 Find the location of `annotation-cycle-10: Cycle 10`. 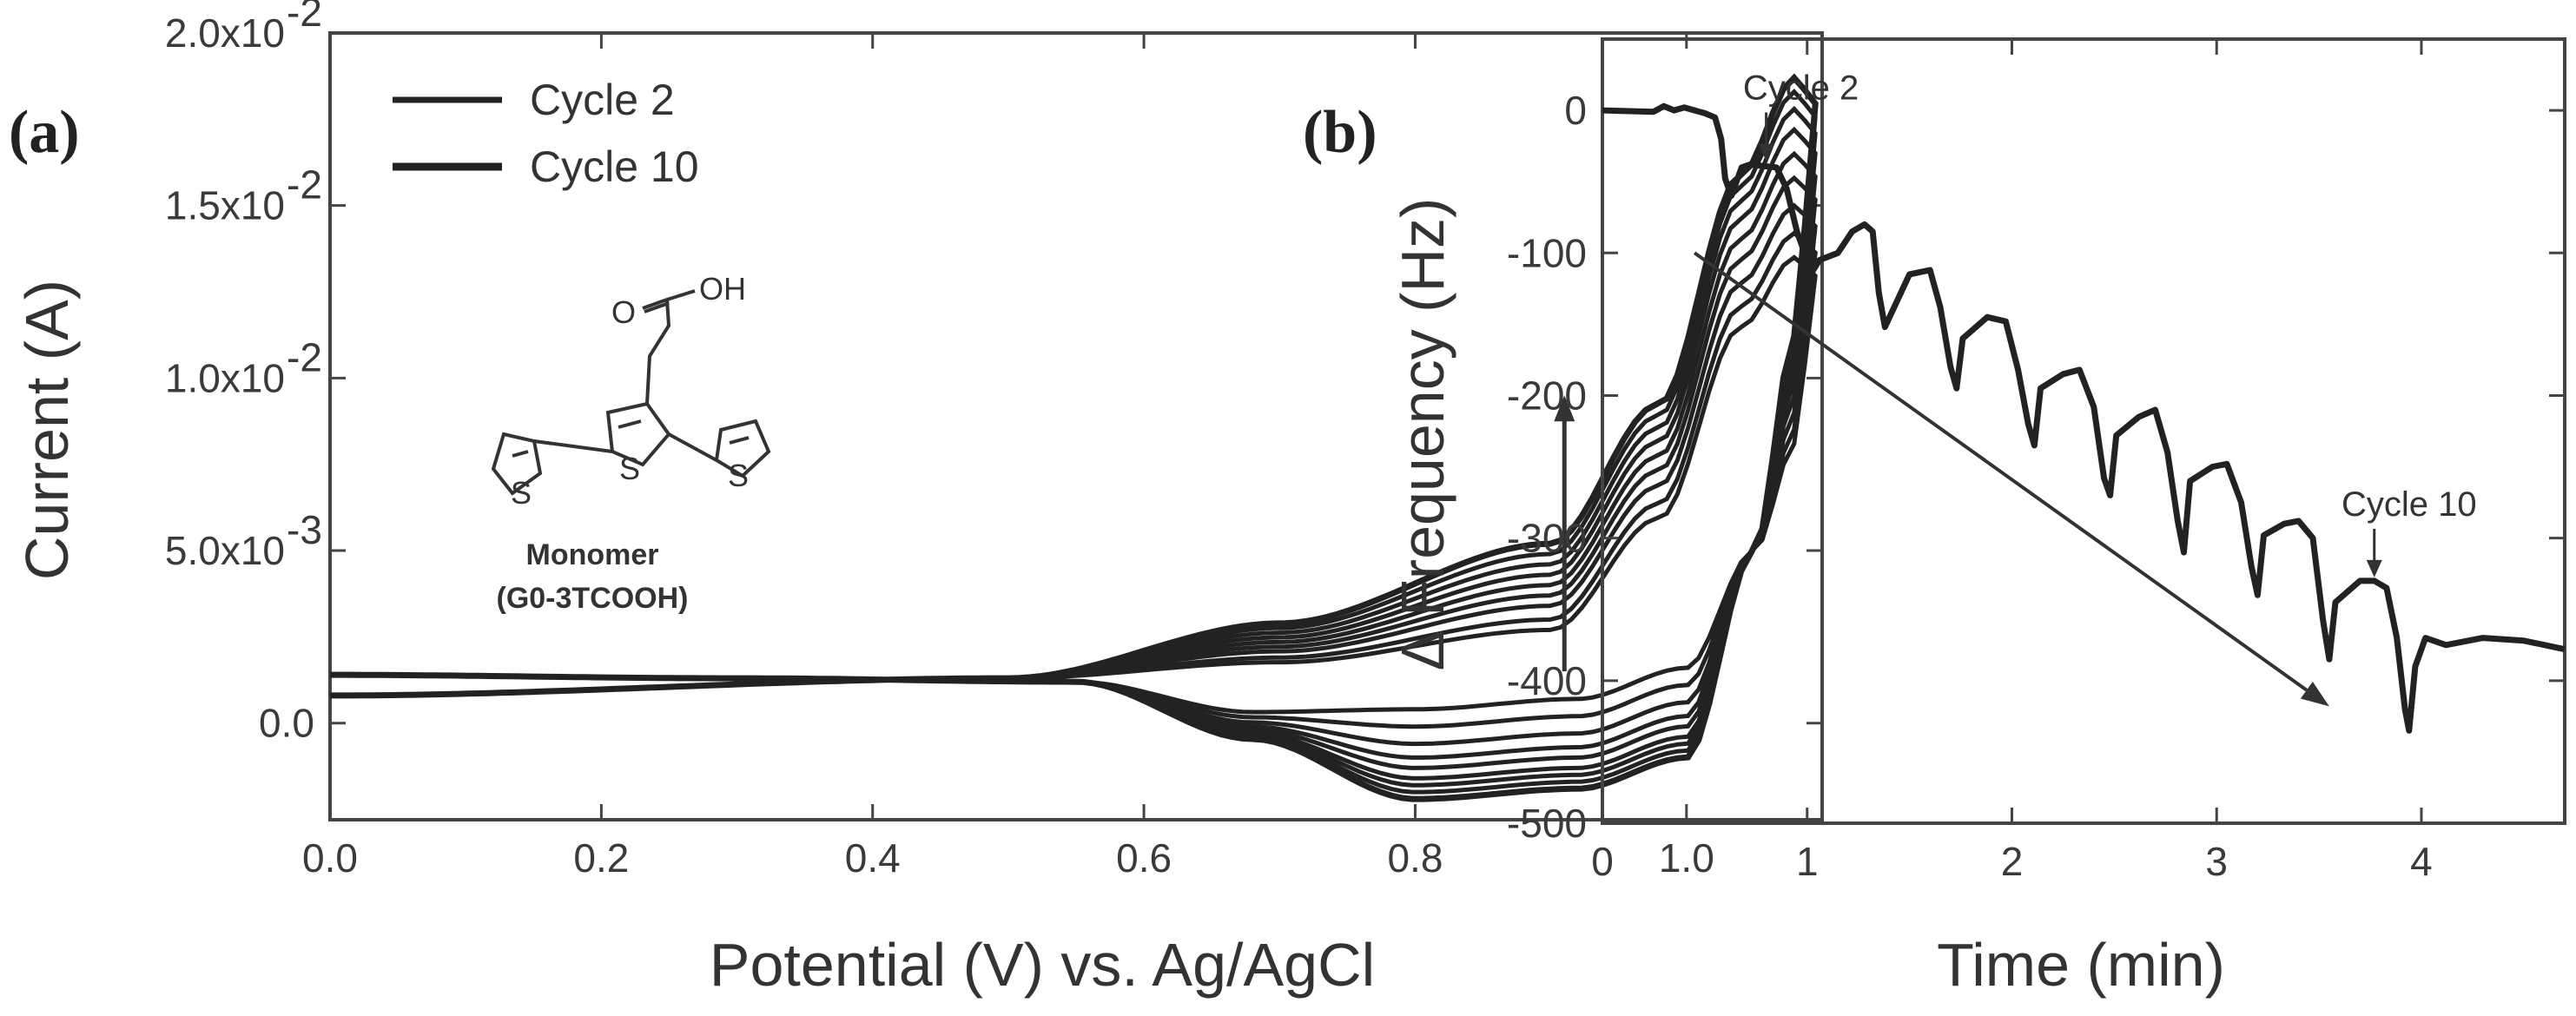

annotation-cycle-10: Cycle 10 is located at coordinates (2409, 504).